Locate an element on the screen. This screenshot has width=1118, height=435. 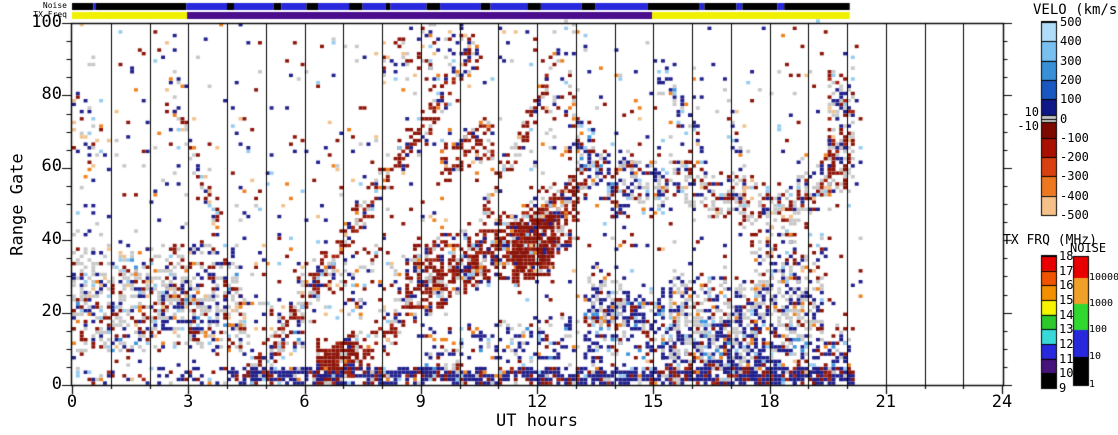
txfrq-tick-label: 11 is located at coordinates (1066, 358).